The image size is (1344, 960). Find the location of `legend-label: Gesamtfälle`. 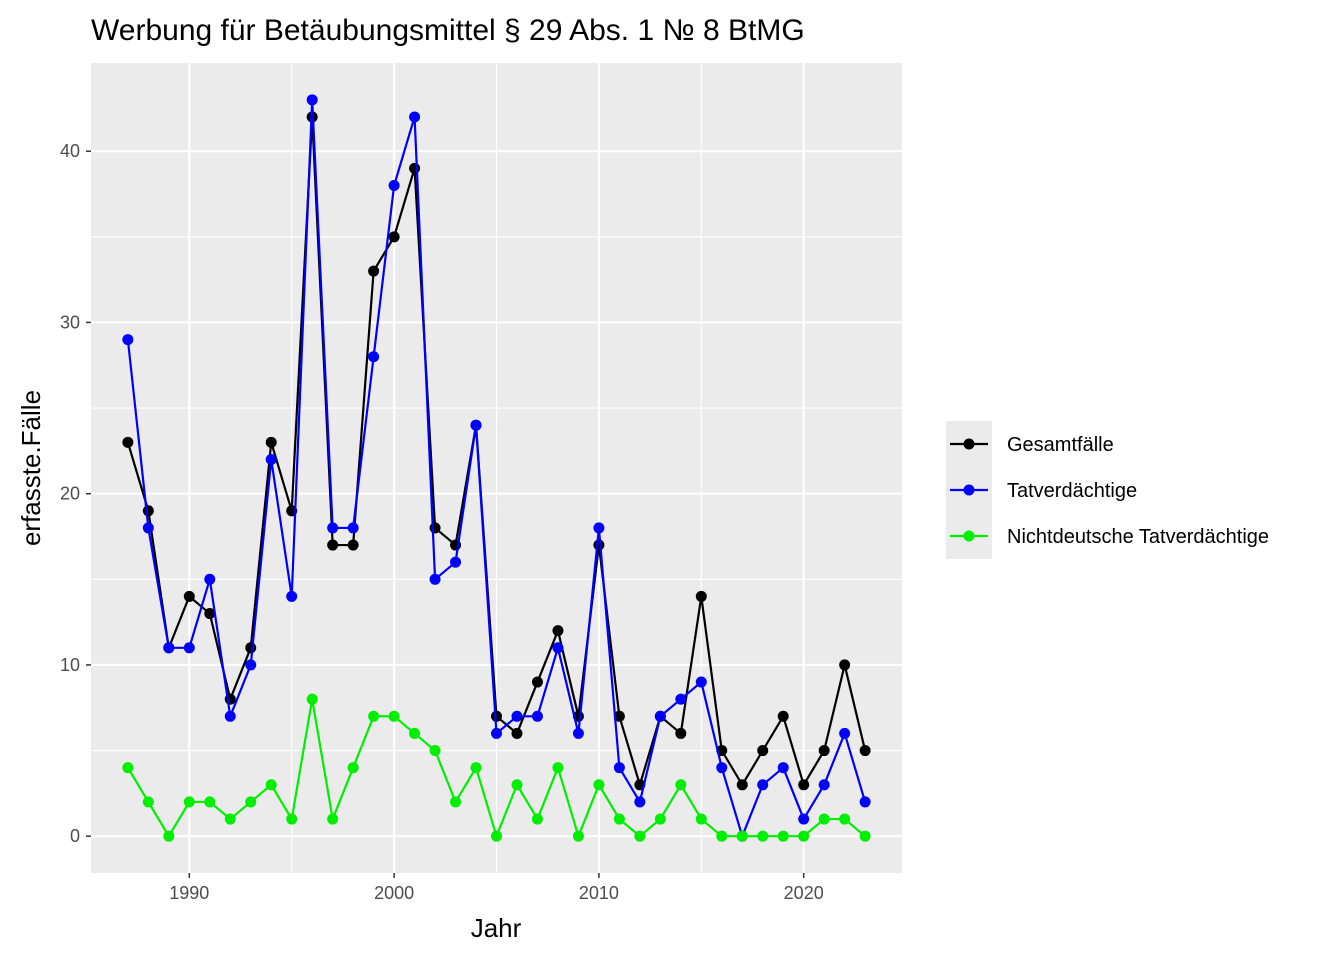

legend-label: Gesamtfälle is located at coordinates (1060, 445).